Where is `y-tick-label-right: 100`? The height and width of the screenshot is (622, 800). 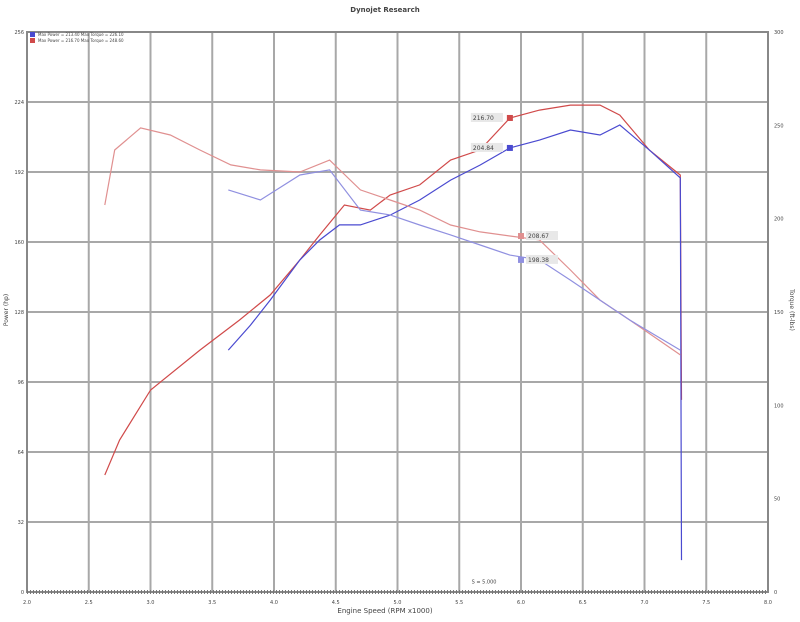
y-tick-label-right: 100 is located at coordinates (779, 406).